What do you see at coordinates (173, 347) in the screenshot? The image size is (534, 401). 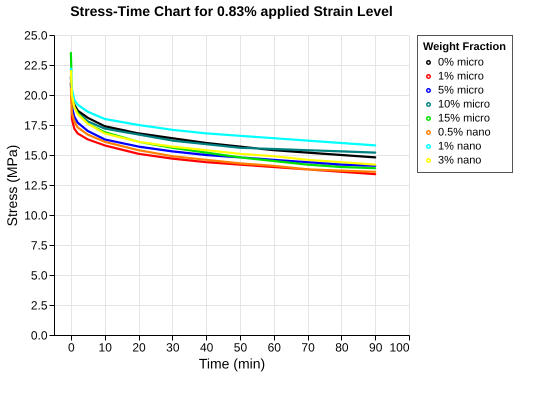 I see `x-tick-label: 30` at bounding box center [173, 347].